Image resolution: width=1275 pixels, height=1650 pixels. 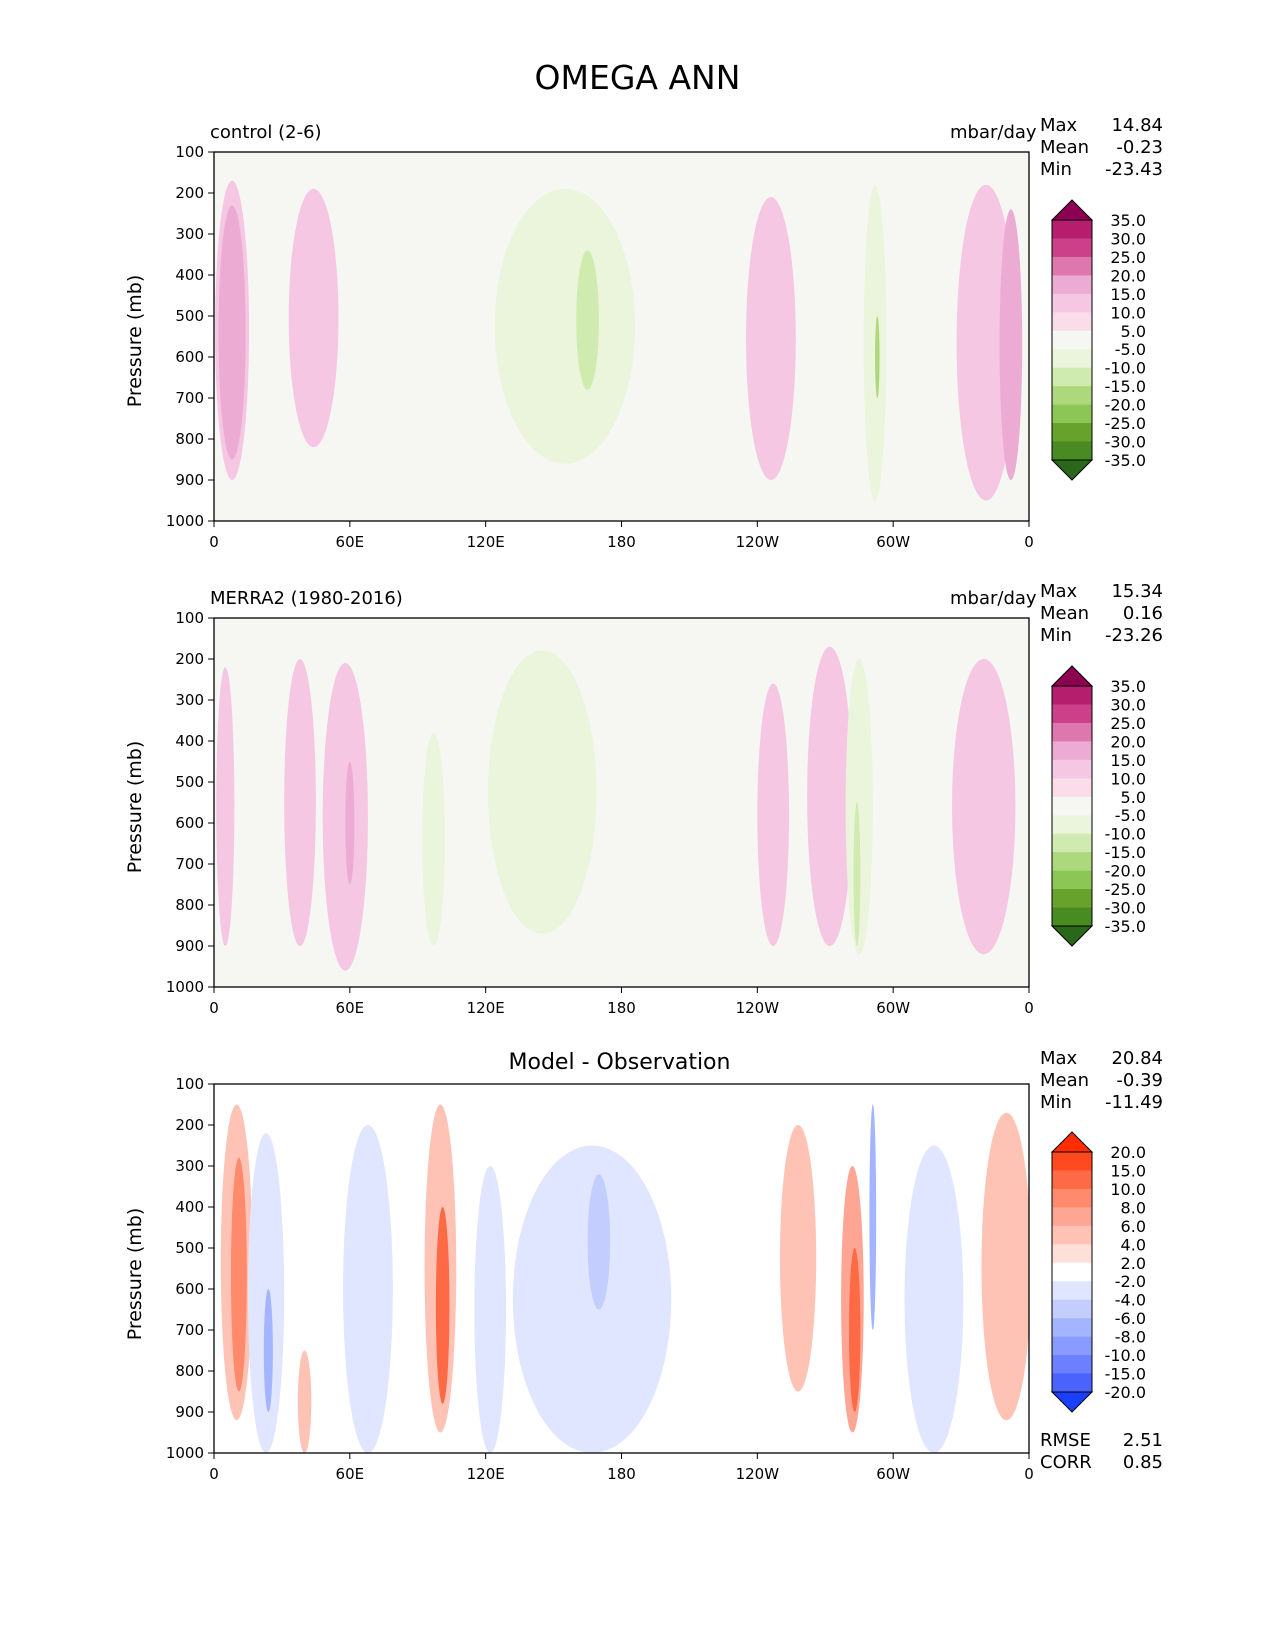 I want to click on colorbar-tick-label: 5.0, so click(x=1133, y=797).